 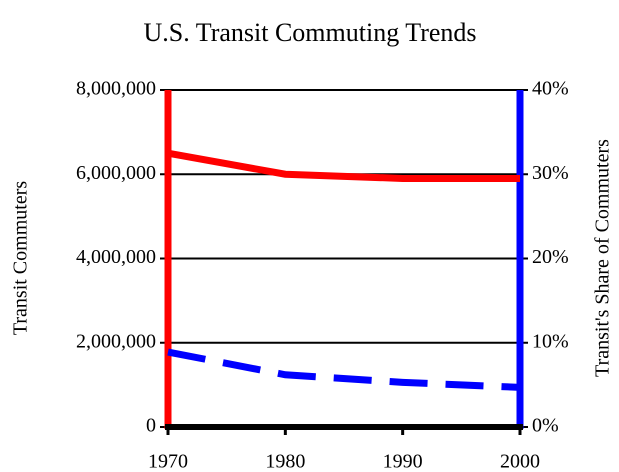 I want to click on x-tick-label: 1990, so click(x=403, y=461).